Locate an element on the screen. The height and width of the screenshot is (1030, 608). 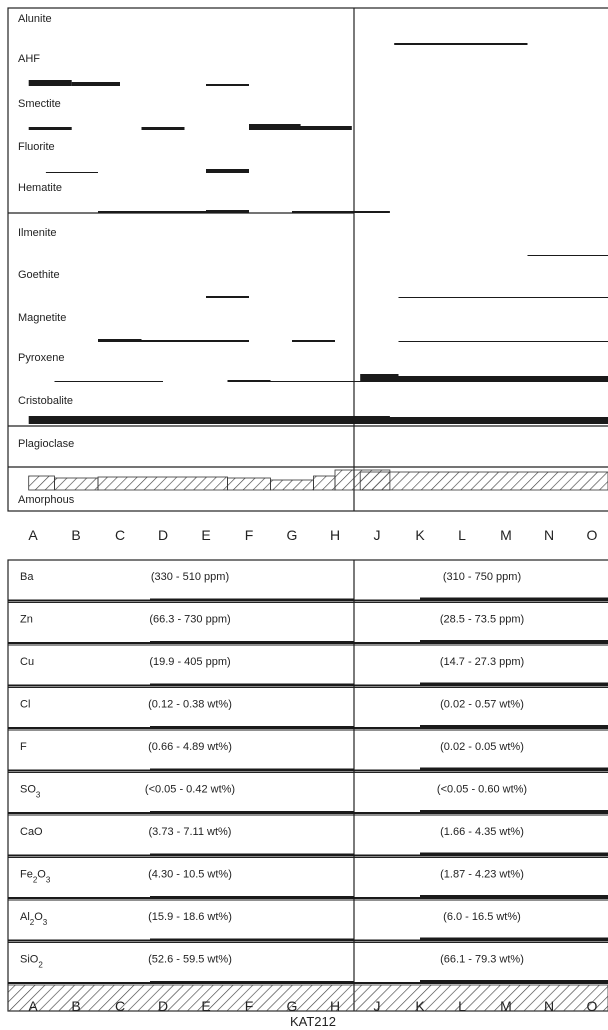
range-right-cu: (14.7 - 27.3 ppm) is located at coordinates (482, 662).